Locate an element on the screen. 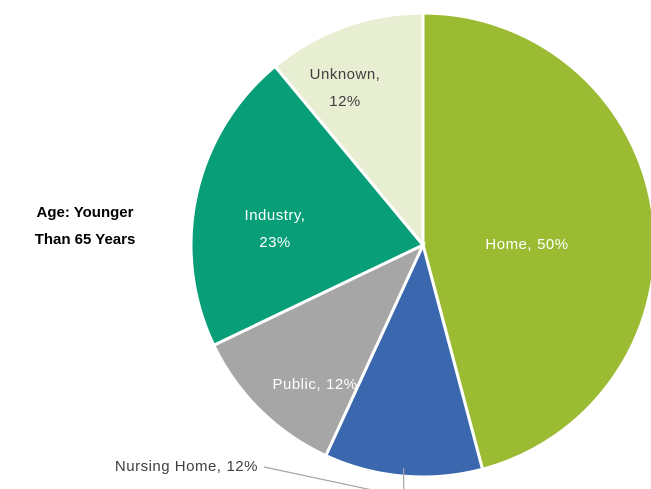 The height and width of the screenshot is (489, 651). slice-category: Public, is located at coordinates (296, 384).